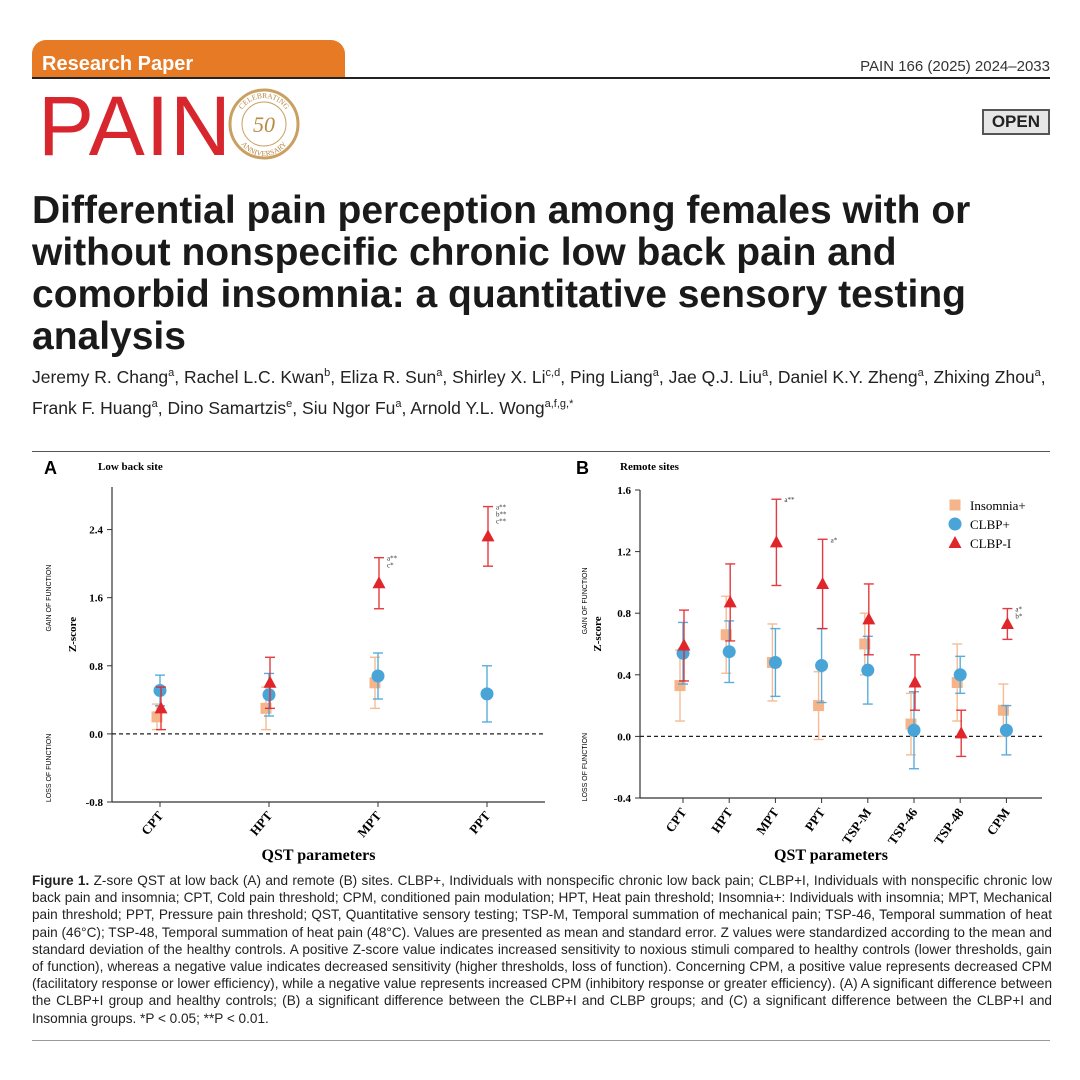  What do you see at coordinates (903, 826) in the screenshot?
I see `x-tick-label: TSP-46` at bounding box center [903, 826].